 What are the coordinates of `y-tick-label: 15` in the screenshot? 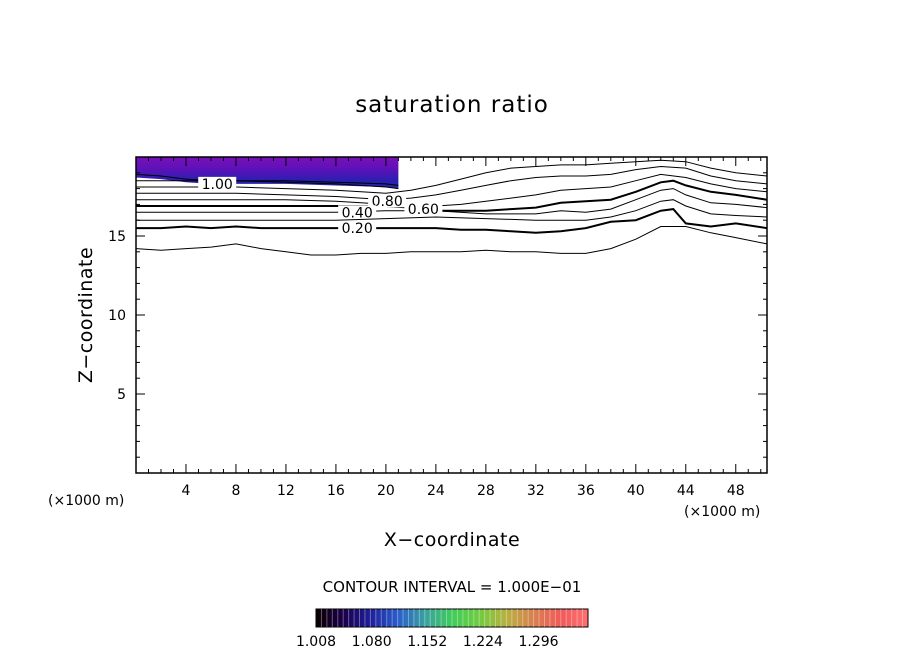 It's located at (117, 237).